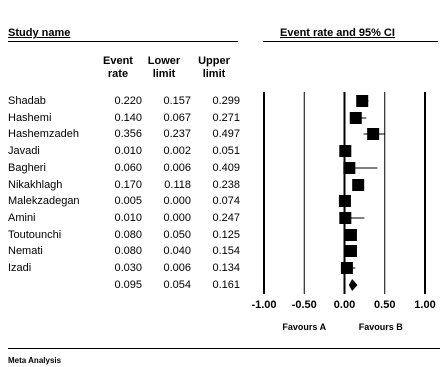  I want to click on study-name-header: Study name, so click(39, 33).